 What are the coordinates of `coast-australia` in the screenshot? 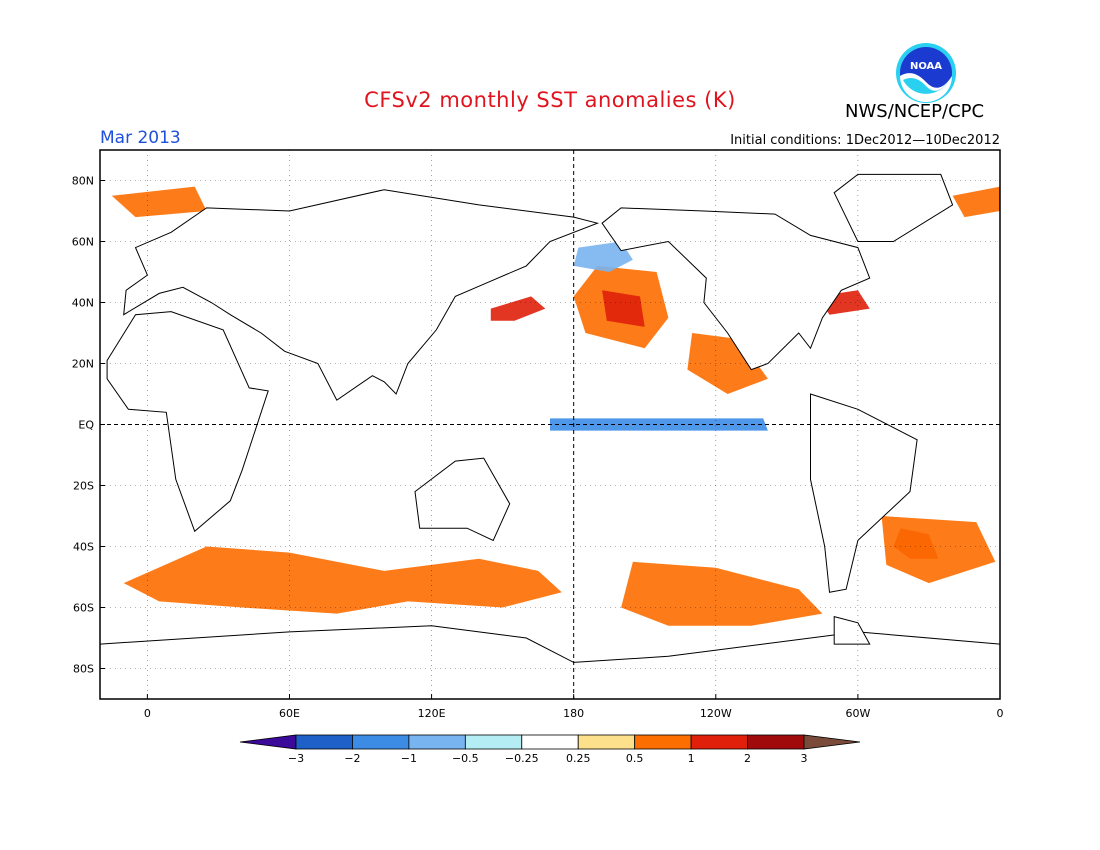 It's located at (462, 499).